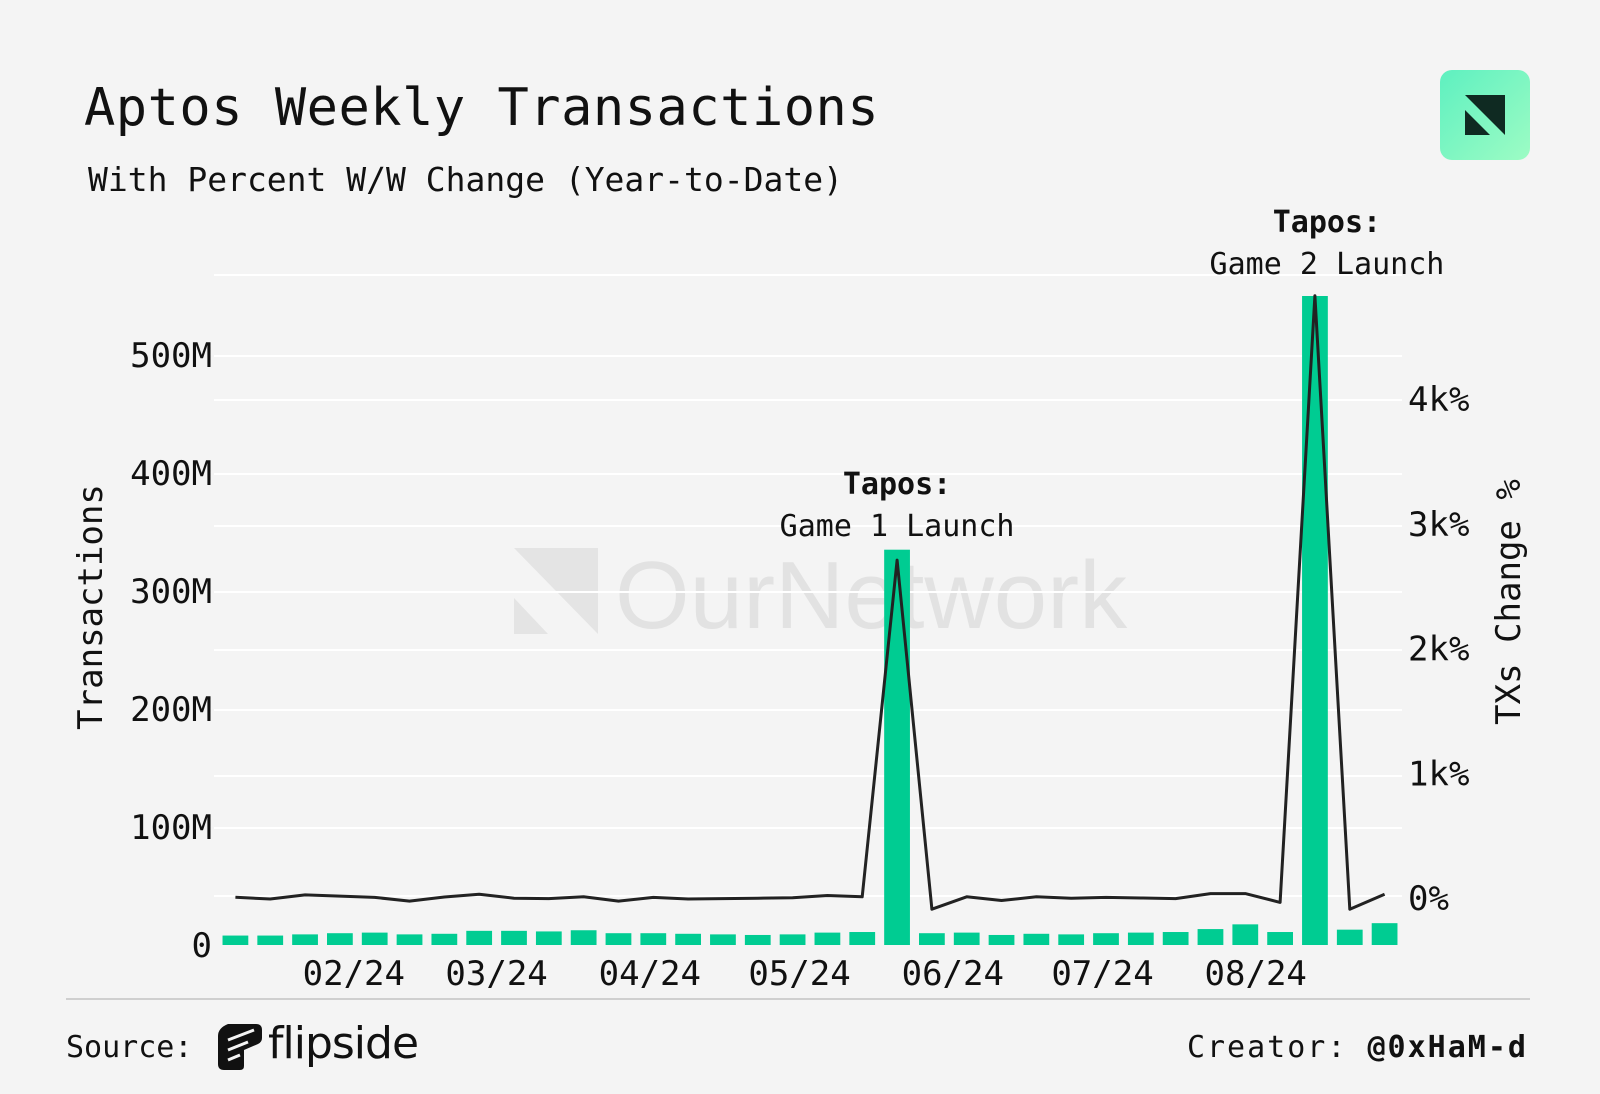 The width and height of the screenshot is (1600, 1094). I want to click on x-tick-label: 08/24, so click(1256, 974).